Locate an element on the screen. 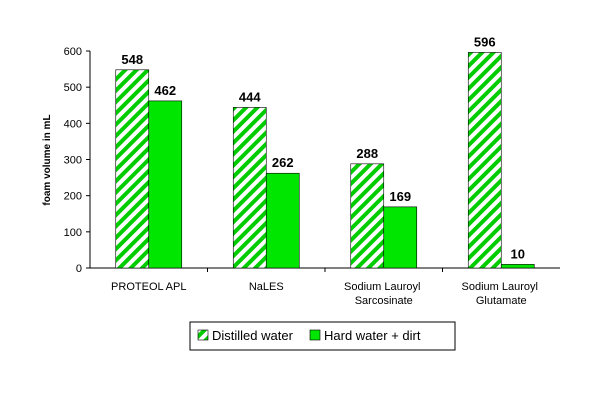  x-tick-label: PROTEOL APL is located at coordinates (148, 287).